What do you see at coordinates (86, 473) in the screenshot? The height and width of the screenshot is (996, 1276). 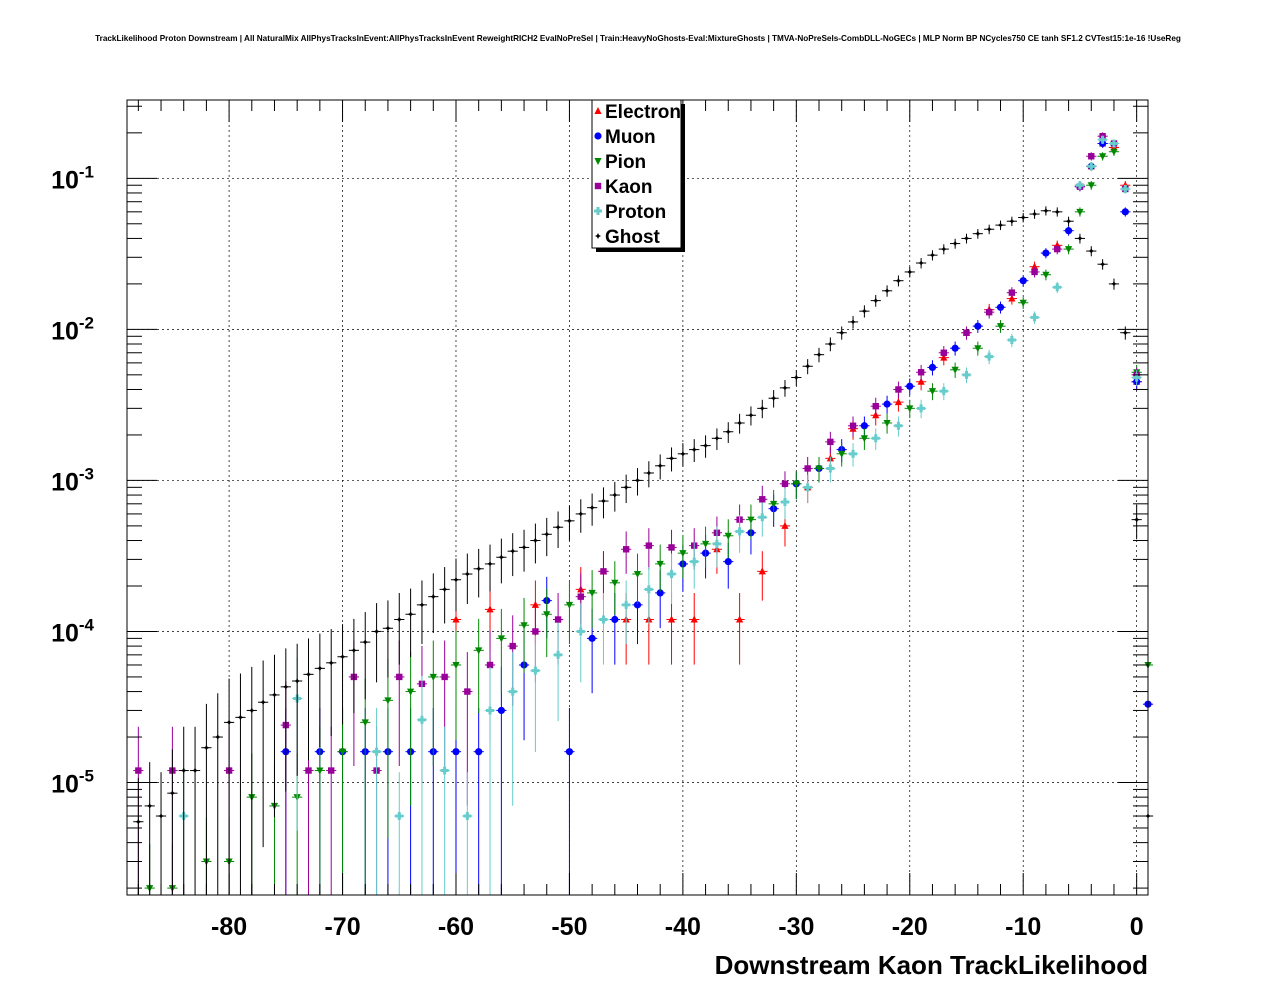 I see `y-tick-exponent: -3` at bounding box center [86, 473].